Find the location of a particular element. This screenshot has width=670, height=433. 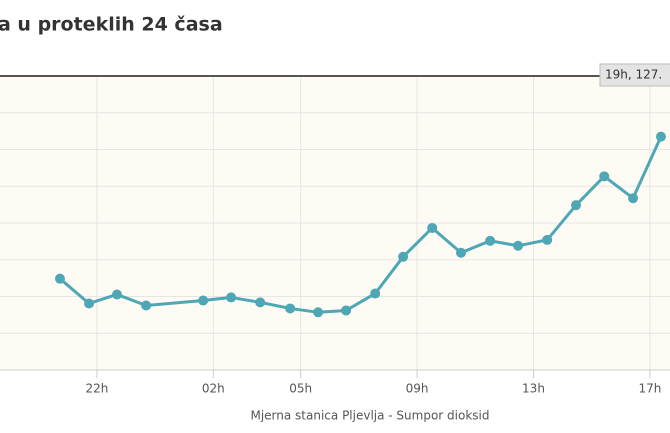

x-tick-label: 09h is located at coordinates (417, 389).